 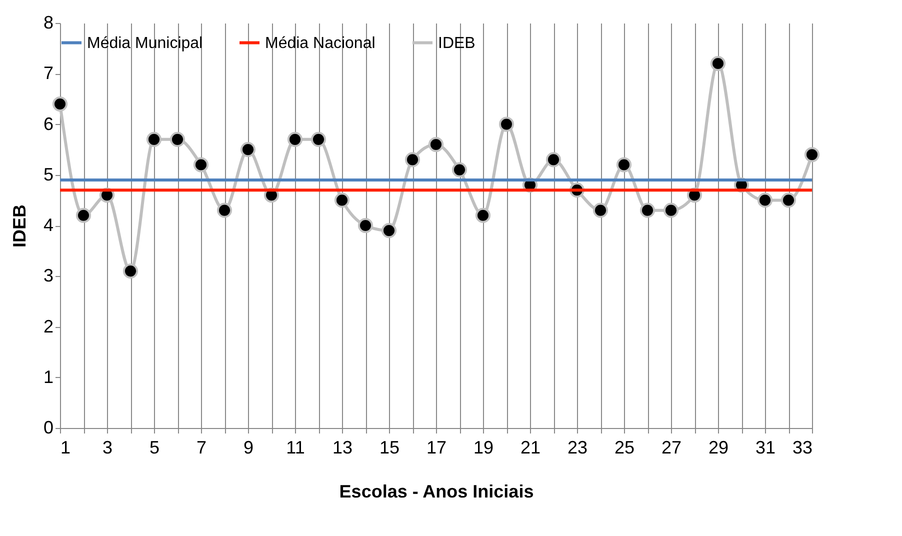 What do you see at coordinates (320, 43) in the screenshot?
I see `legend-label: Média Nacional` at bounding box center [320, 43].